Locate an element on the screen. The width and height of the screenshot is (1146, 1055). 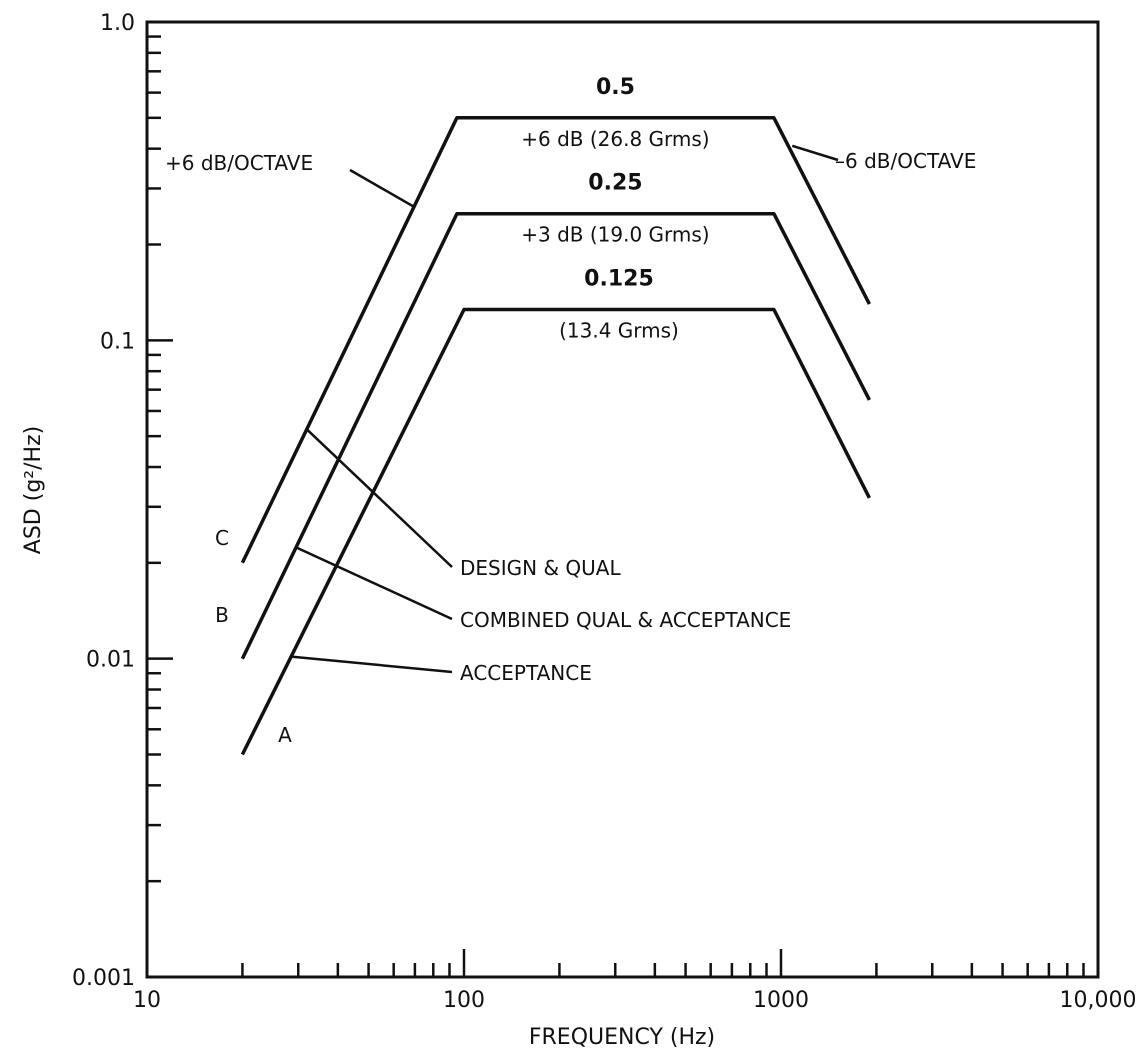
curve-letter: B is located at coordinates (222, 615).